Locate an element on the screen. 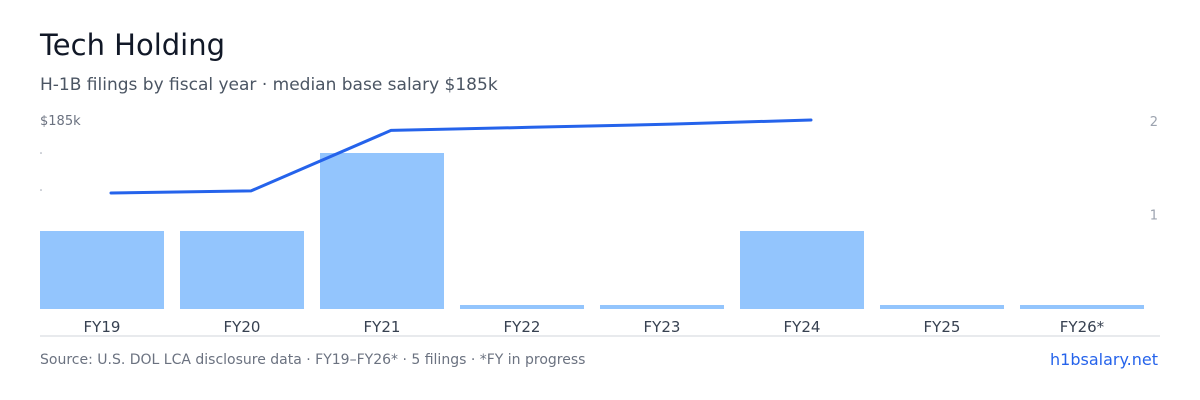 The image size is (1200, 400). right-tick-label: 1 is located at coordinates (1154, 215).